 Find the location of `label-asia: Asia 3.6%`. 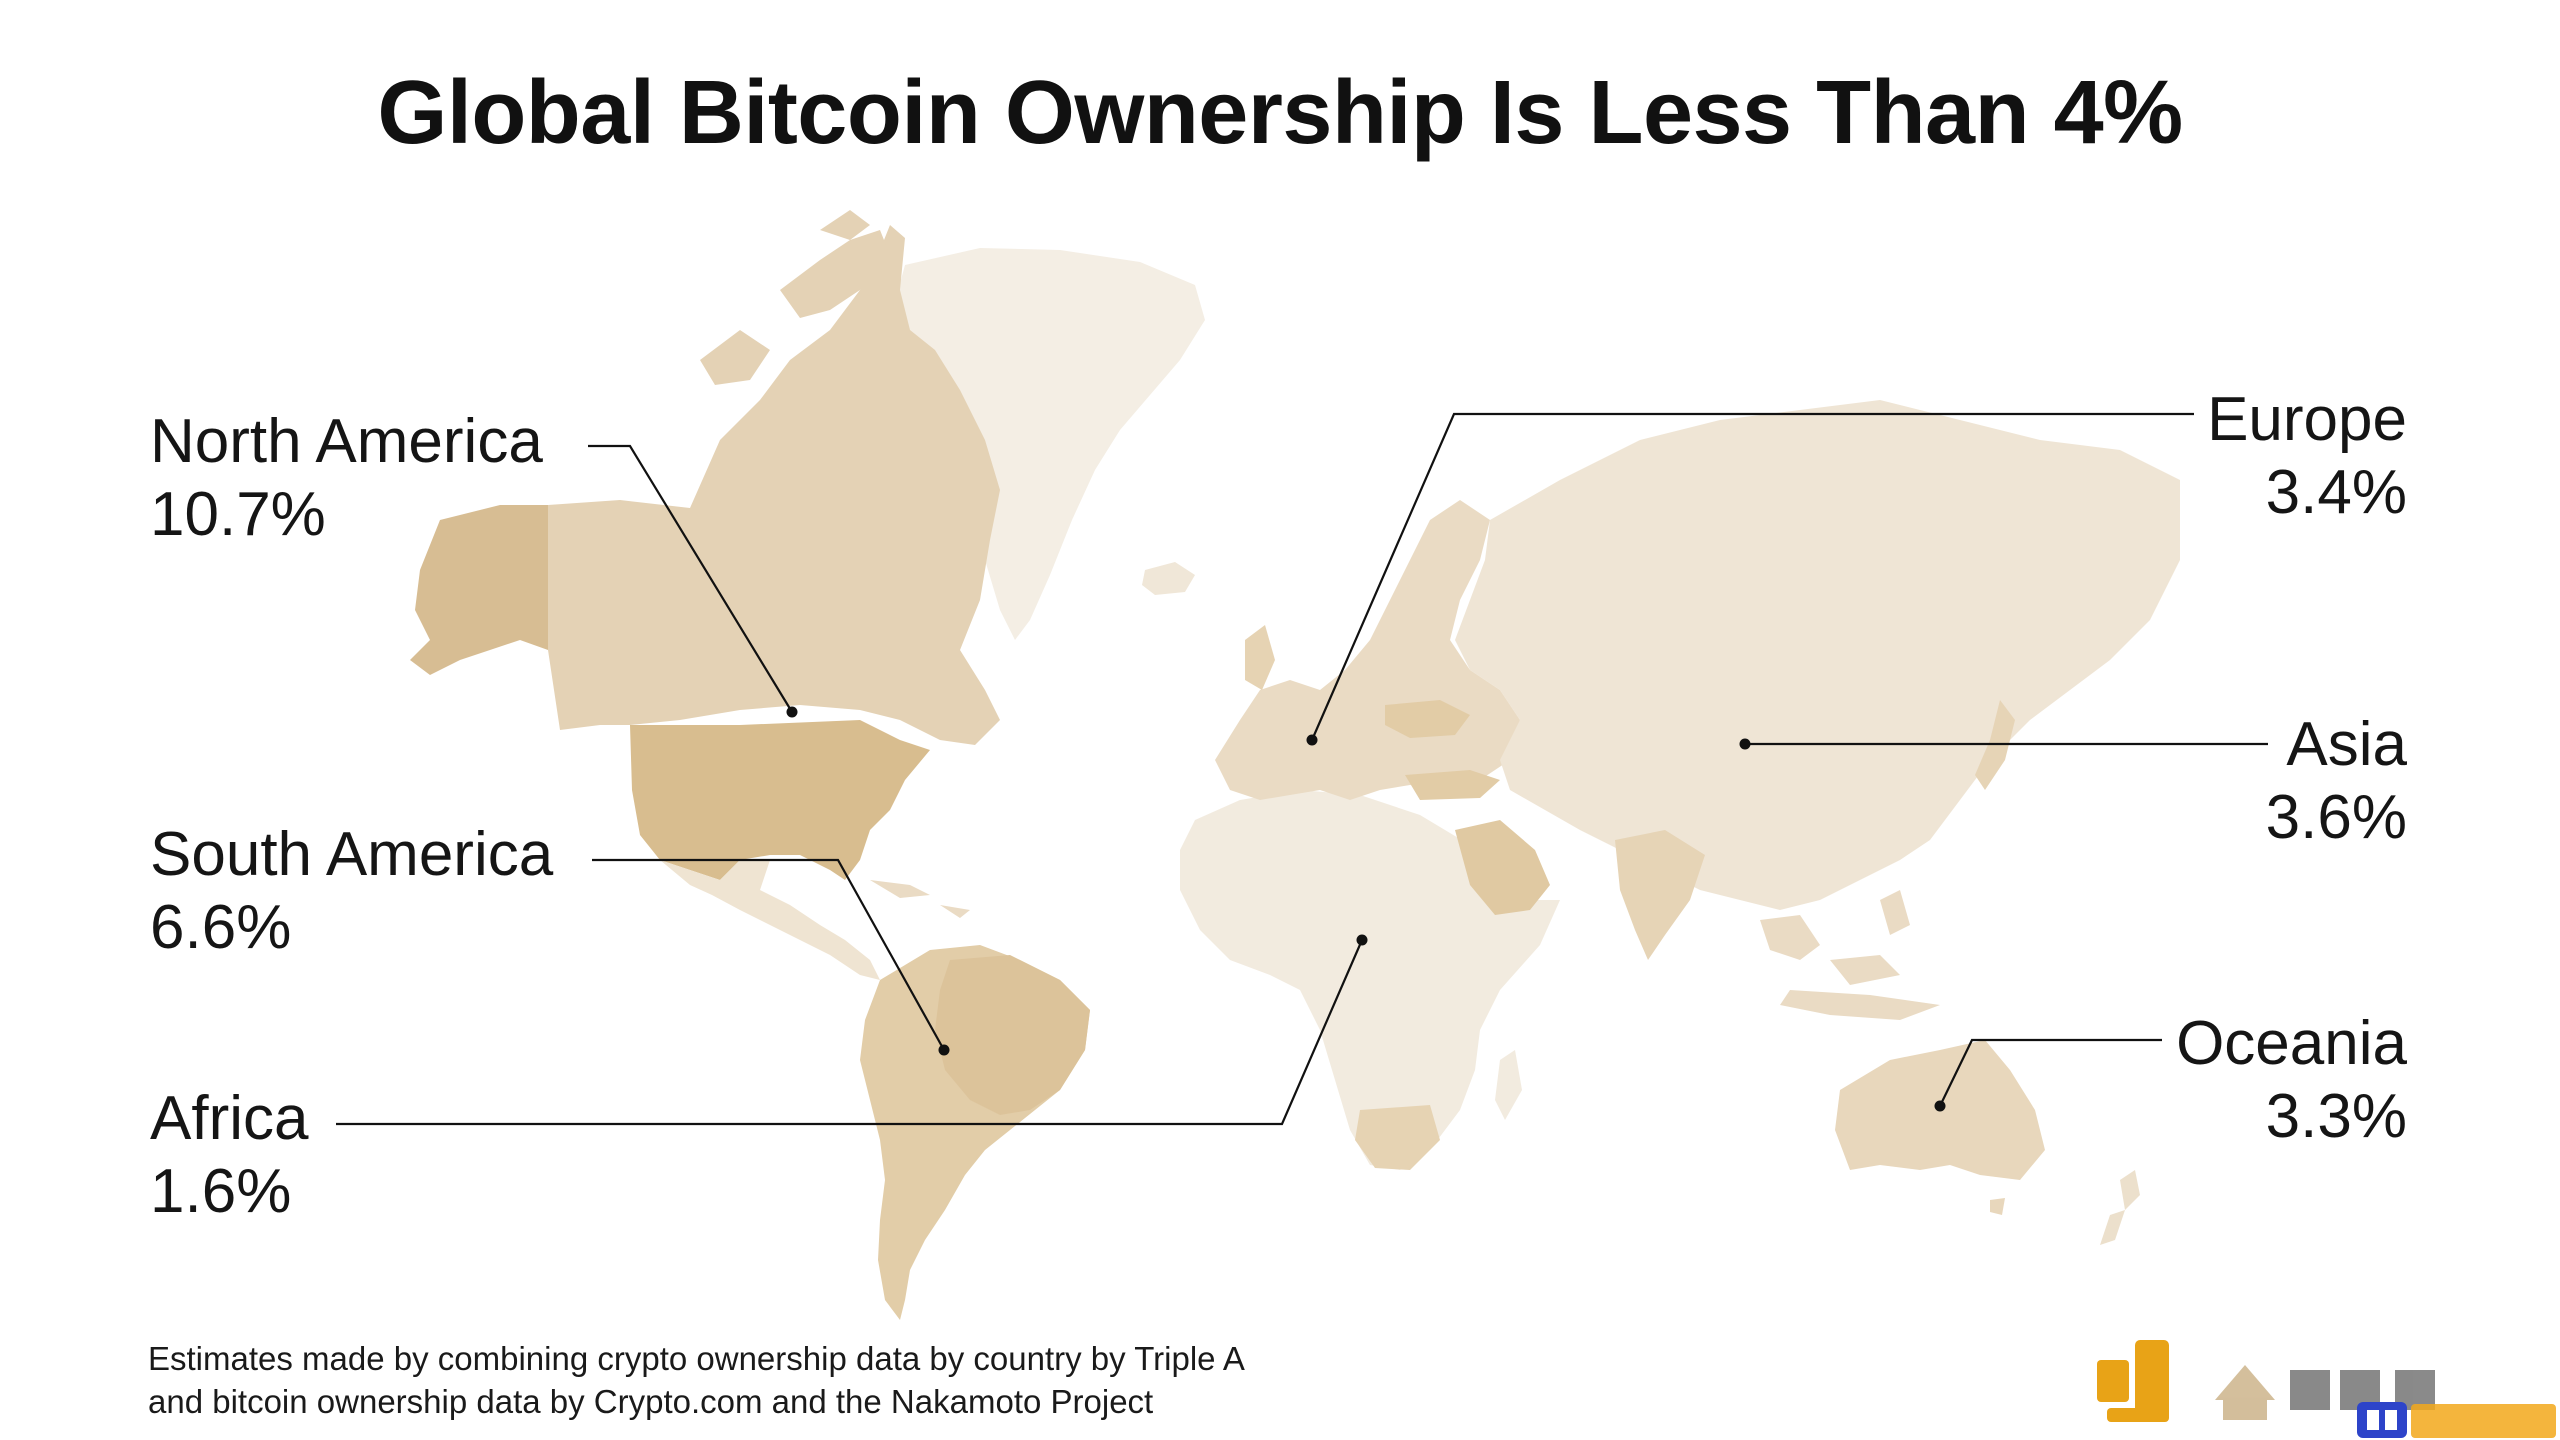

label-asia: Asia 3.6% is located at coordinates (2336, 781).